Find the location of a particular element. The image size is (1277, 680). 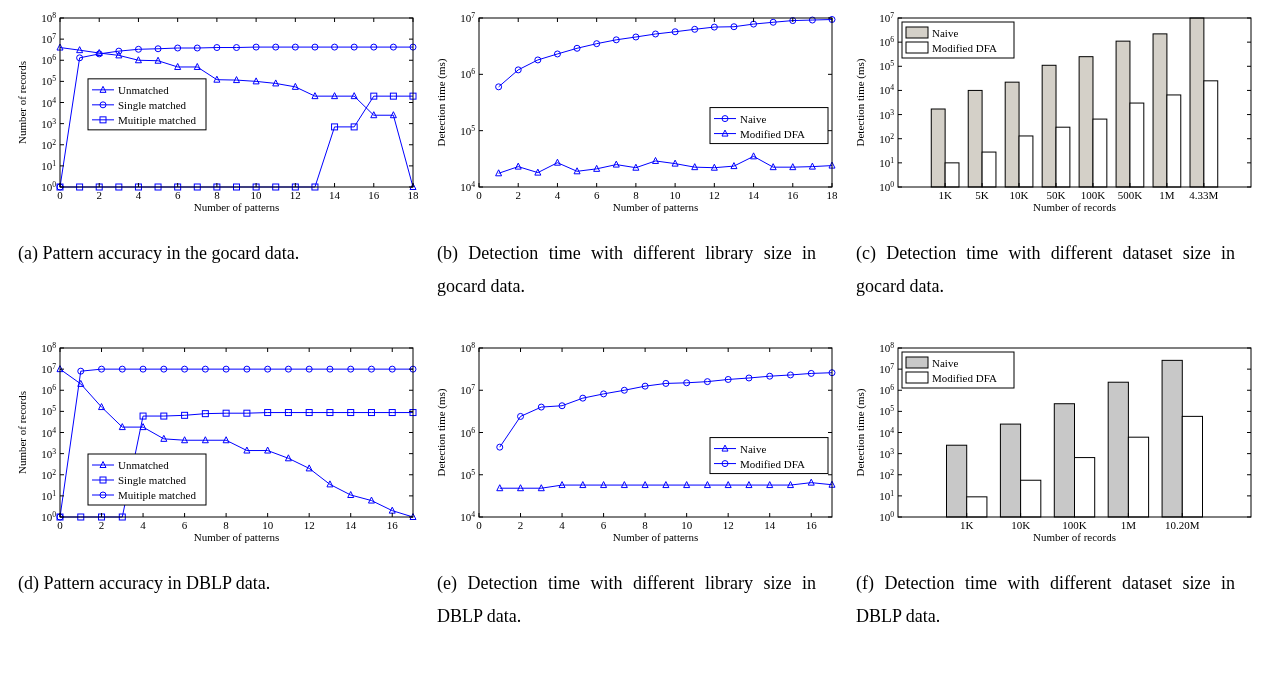

x-axis-title: Number of patterns is located at coordinates (655, 207).